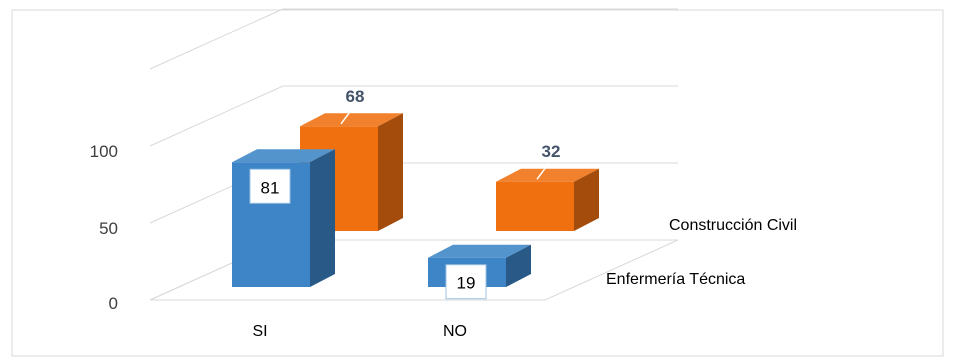 The height and width of the screenshot is (363, 956). I want to click on category-labels: SI NO, so click(359, 331).